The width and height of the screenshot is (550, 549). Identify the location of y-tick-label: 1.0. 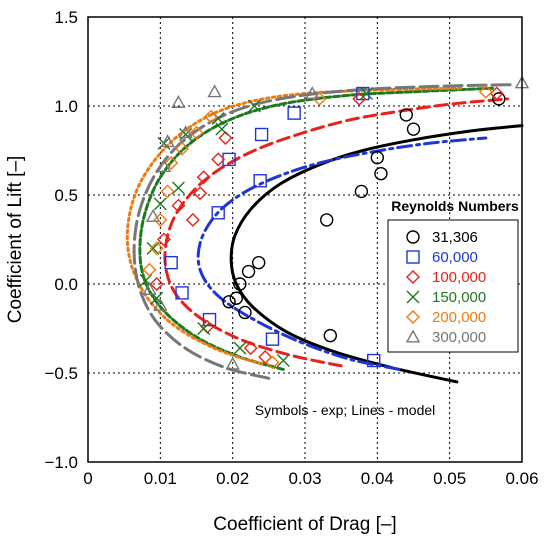
(66, 106).